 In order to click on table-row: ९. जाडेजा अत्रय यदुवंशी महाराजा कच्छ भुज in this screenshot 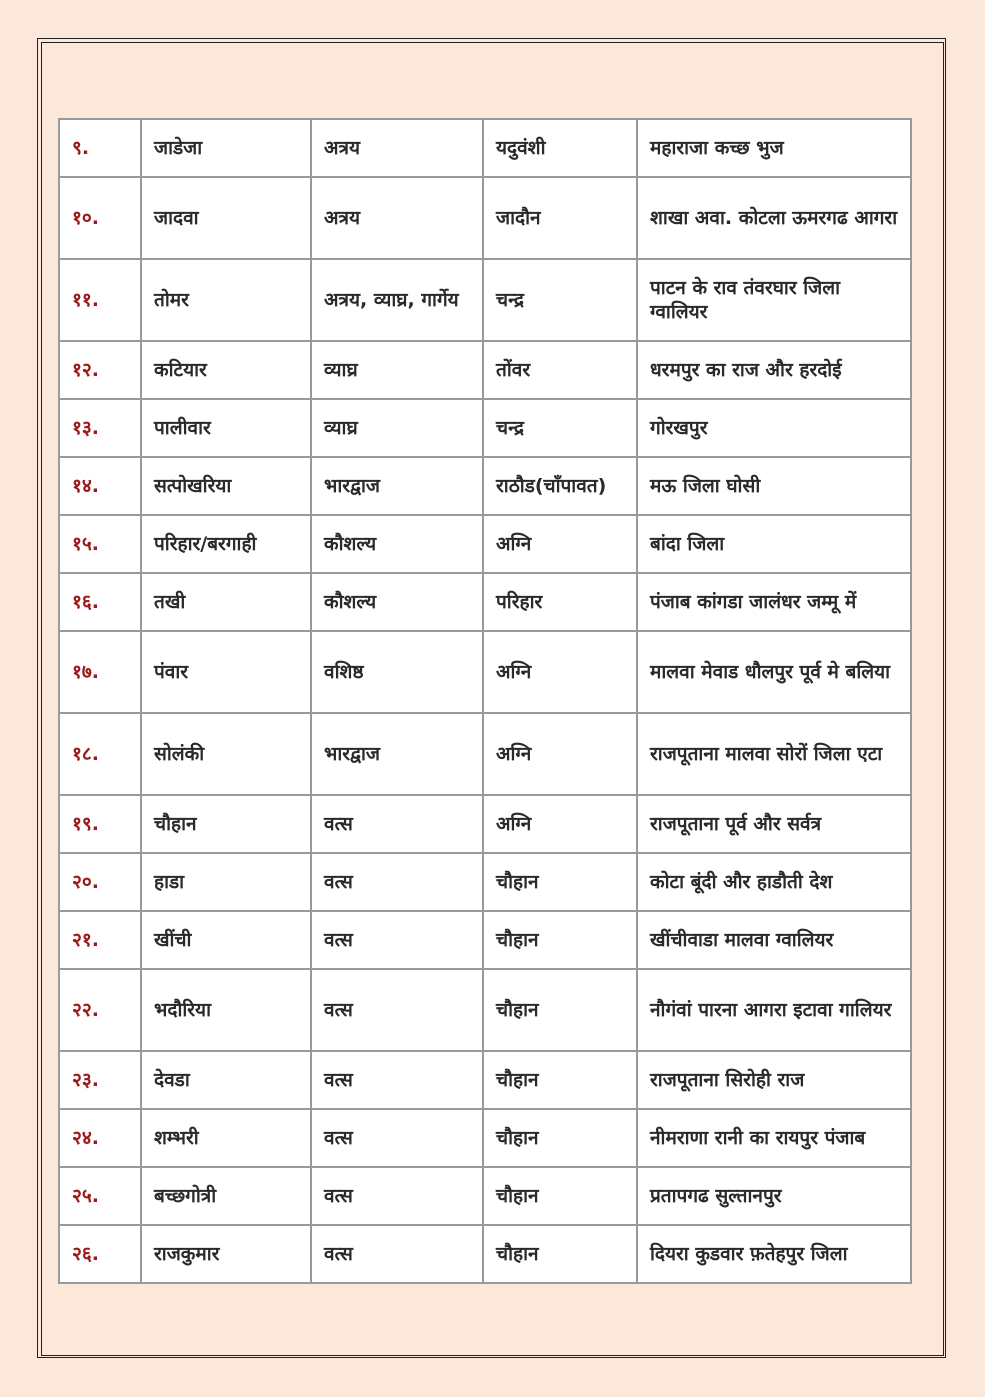, I will do `click(485, 148)`.